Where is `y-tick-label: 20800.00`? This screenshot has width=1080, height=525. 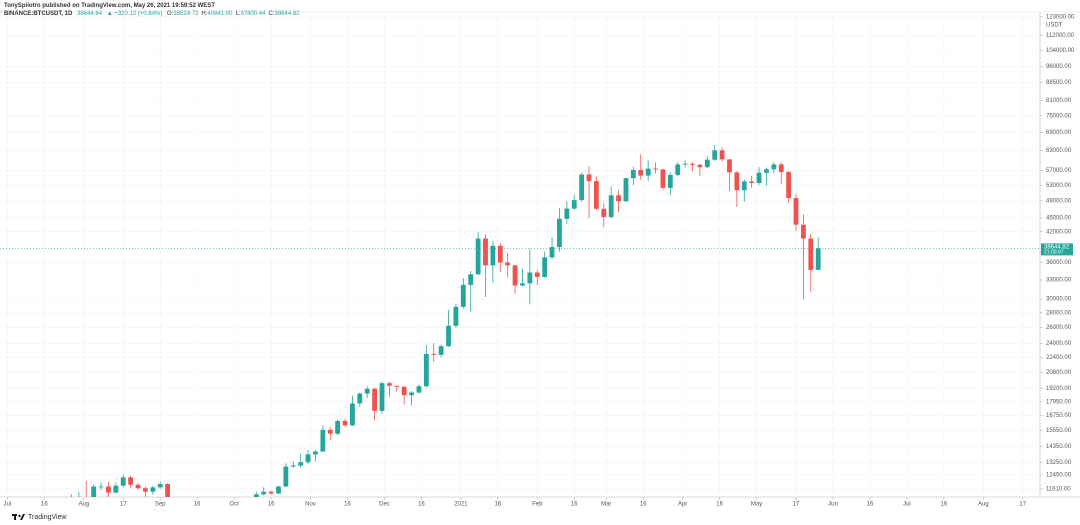 y-tick-label: 20800.00 is located at coordinates (1059, 373).